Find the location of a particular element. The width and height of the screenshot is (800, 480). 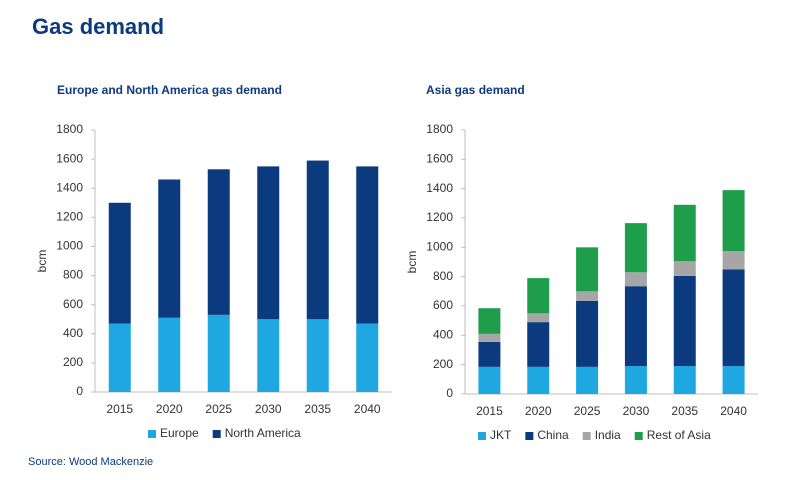

legend-label: China is located at coordinates (553, 435).